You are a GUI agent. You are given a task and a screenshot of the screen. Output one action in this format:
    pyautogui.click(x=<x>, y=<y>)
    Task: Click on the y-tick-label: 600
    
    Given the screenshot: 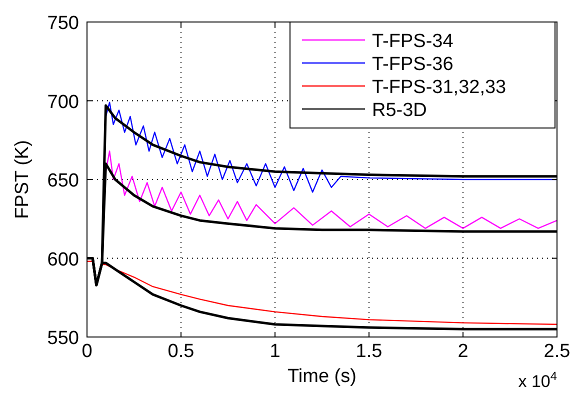 What is the action you would take?
    pyautogui.click(x=63, y=259)
    